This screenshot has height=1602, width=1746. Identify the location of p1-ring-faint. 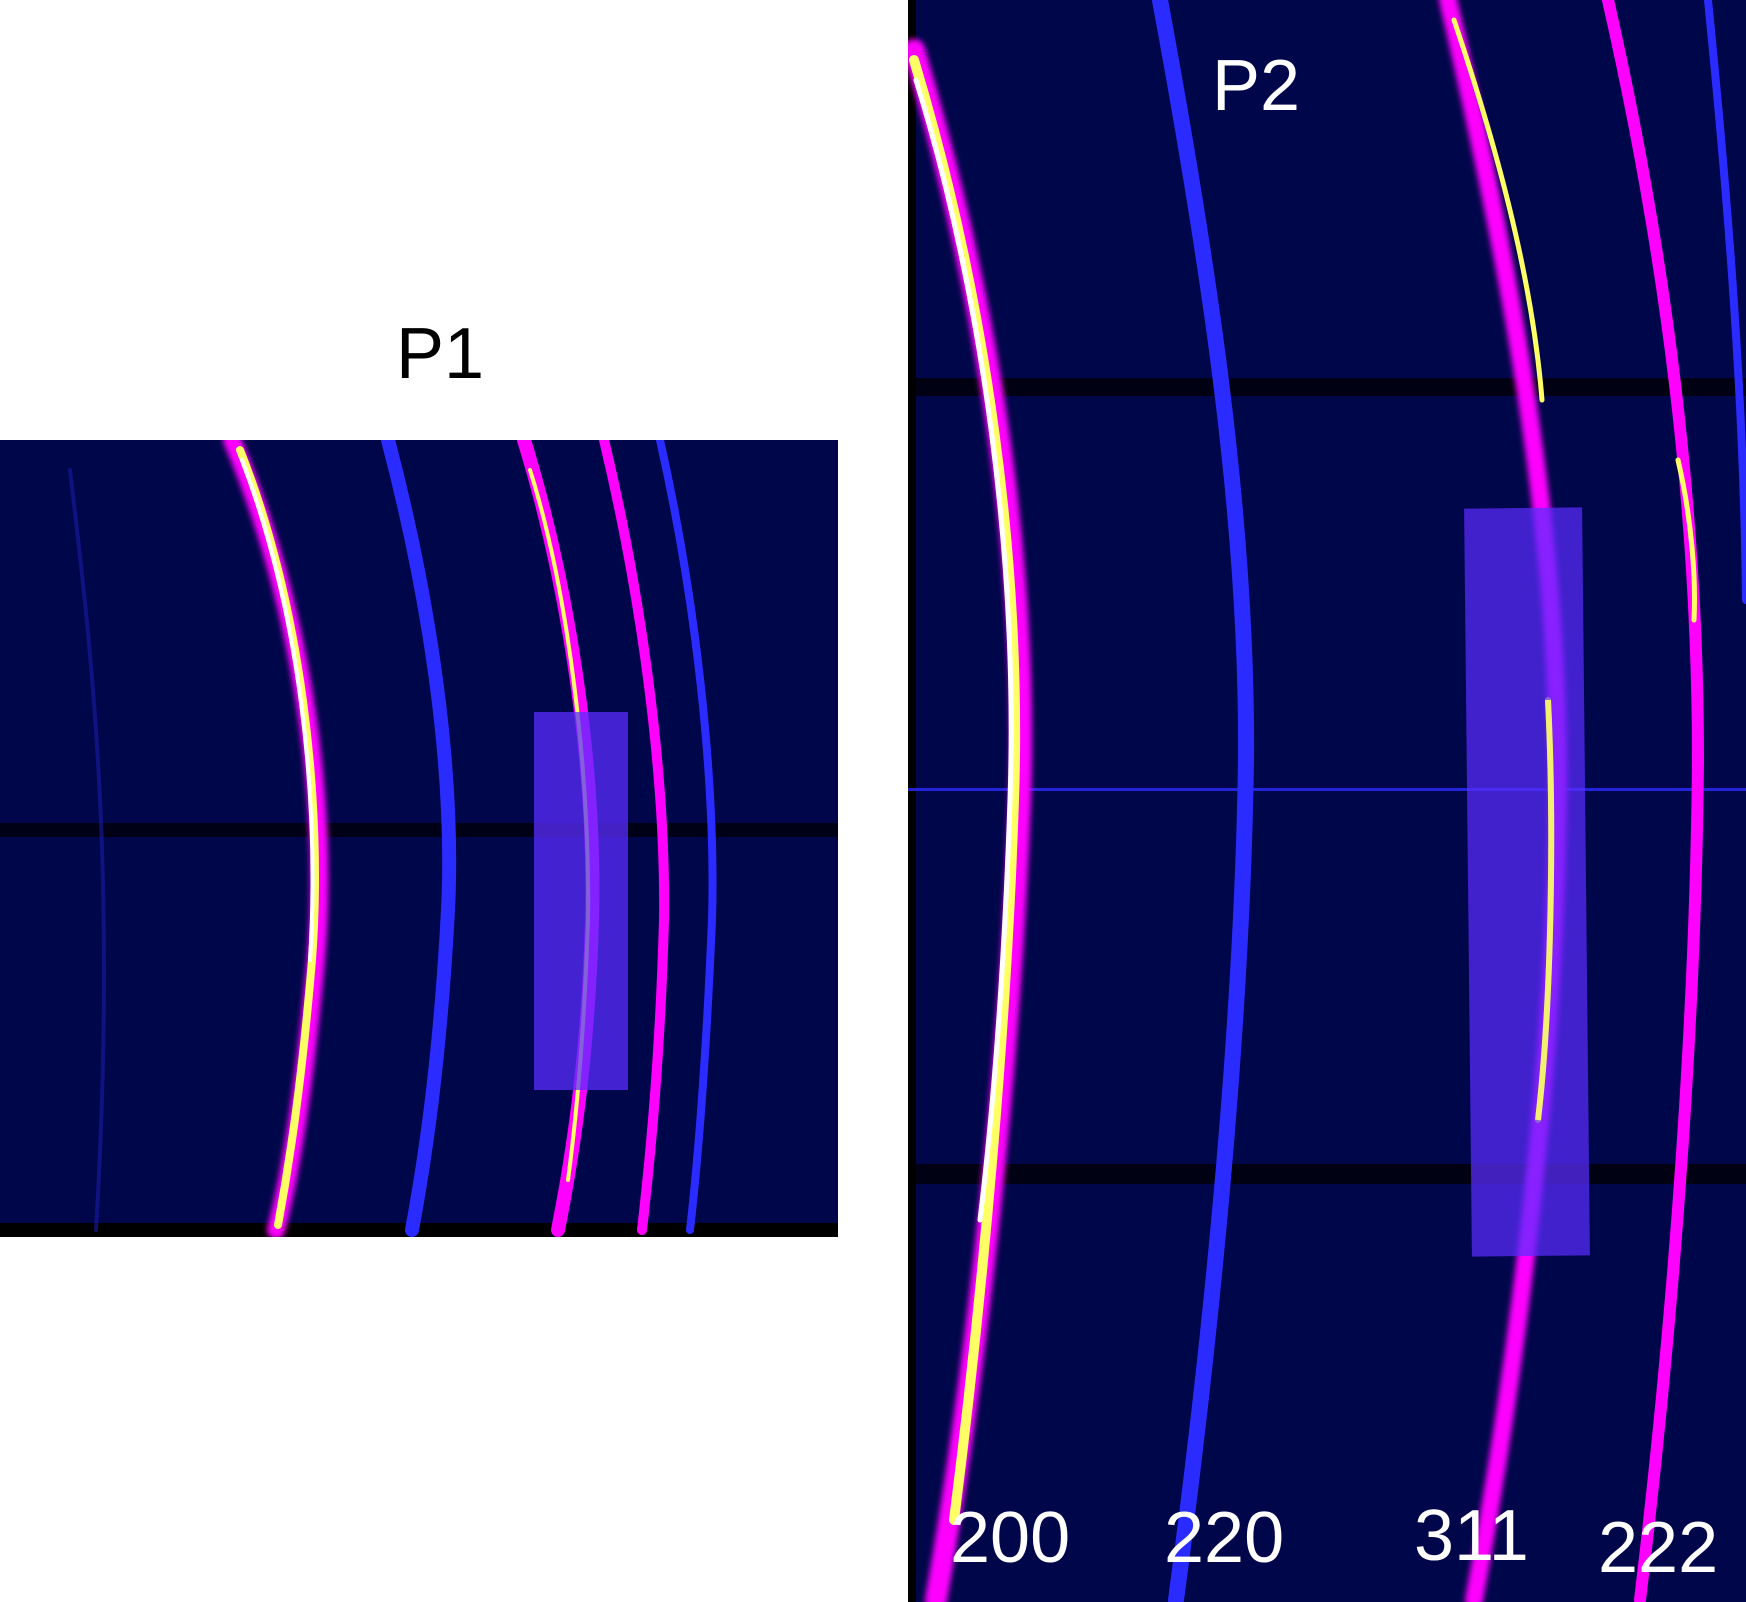
(87, 850).